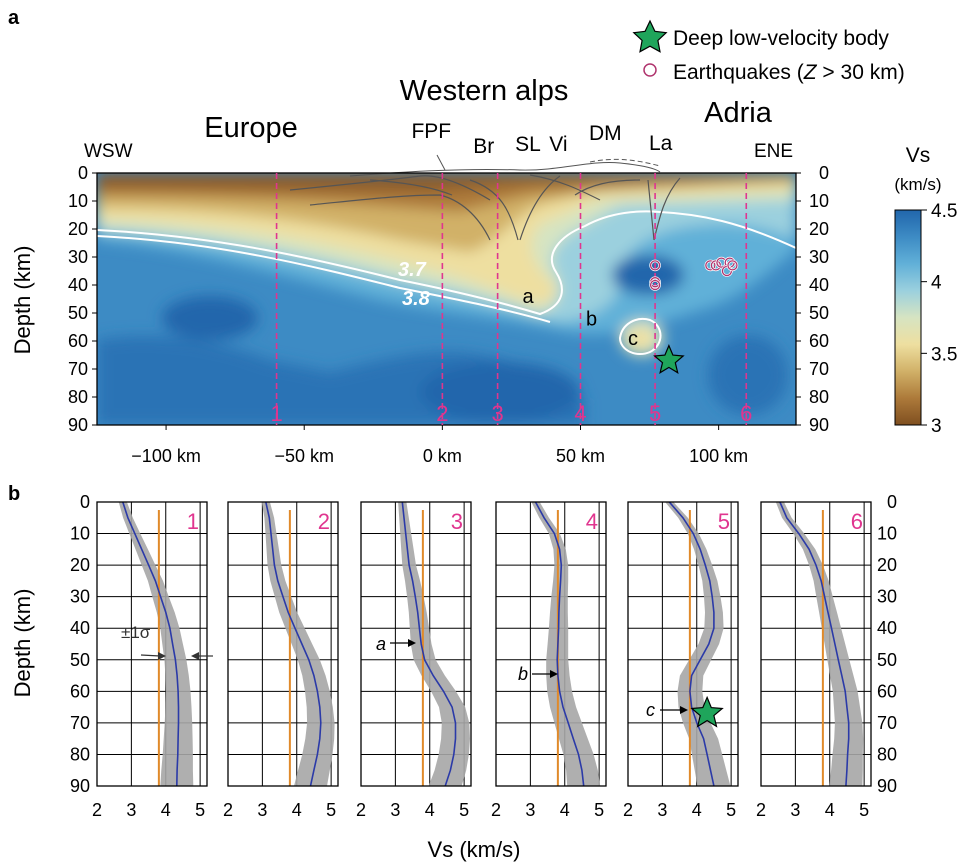 The width and height of the screenshot is (969, 863). Describe the element at coordinates (442, 456) in the screenshot. I see `x-tick-label: 0 km` at that location.